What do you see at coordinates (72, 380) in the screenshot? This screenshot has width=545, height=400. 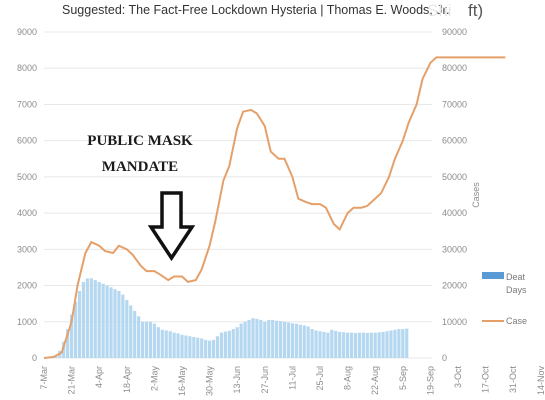 I see `x-axis-tick-label: 21-Mar` at bounding box center [72, 380].